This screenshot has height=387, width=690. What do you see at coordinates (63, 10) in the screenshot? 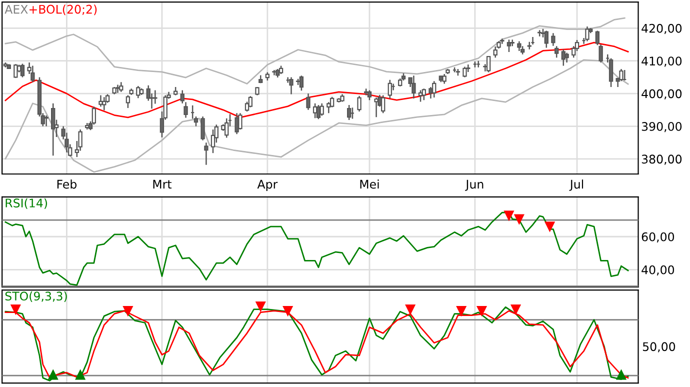
I see `text: +BOL(20;2)` at bounding box center [63, 10].